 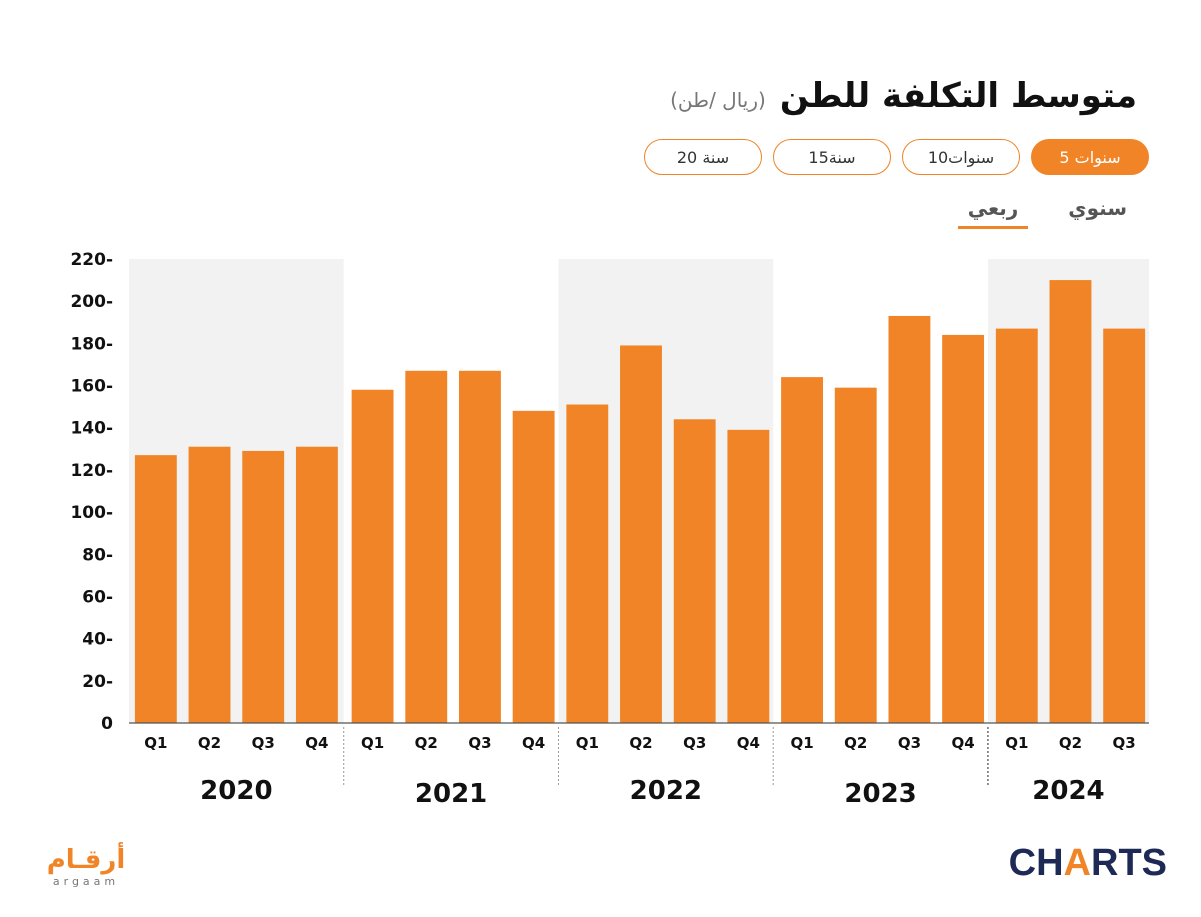 I want to click on y-tick-label: 100-, so click(x=91, y=513).